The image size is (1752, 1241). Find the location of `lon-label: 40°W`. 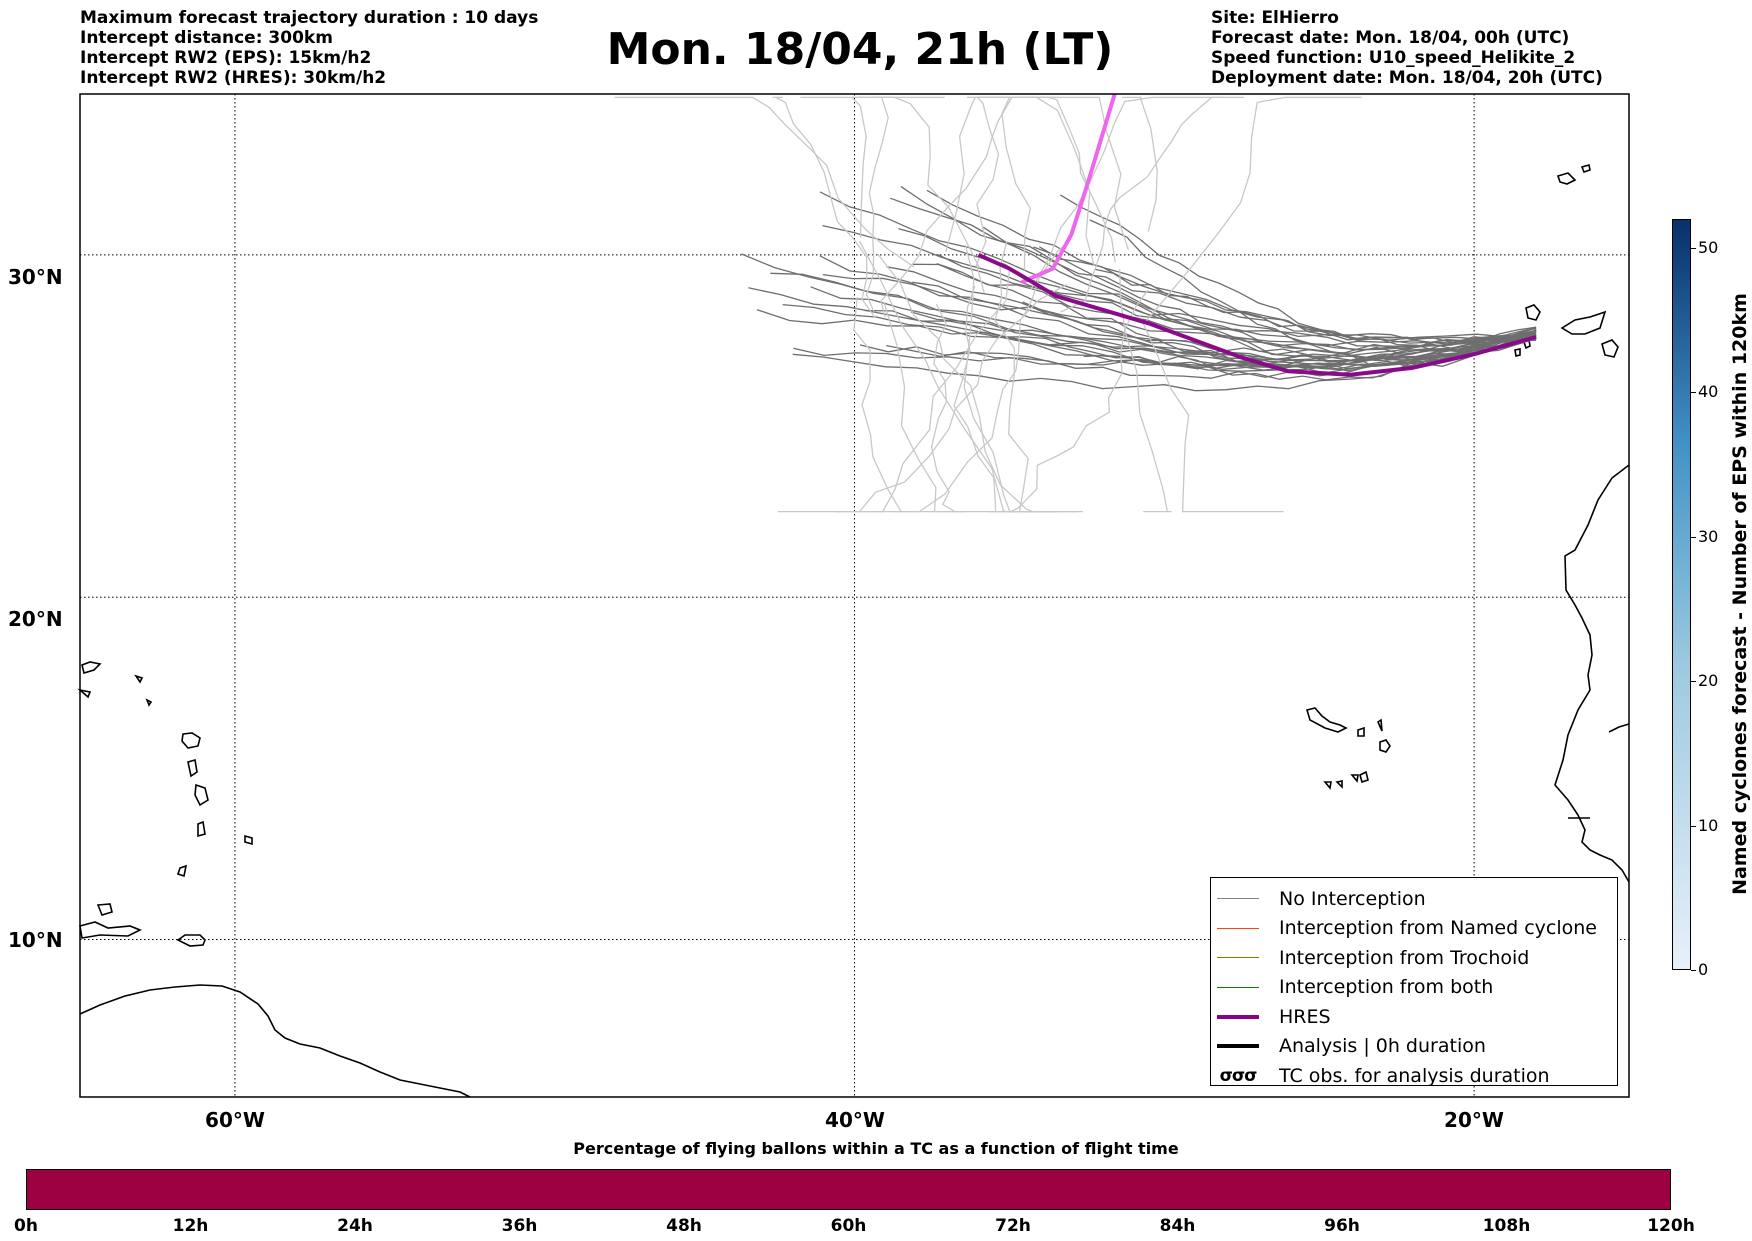

lon-label: 40°W is located at coordinates (855, 1120).